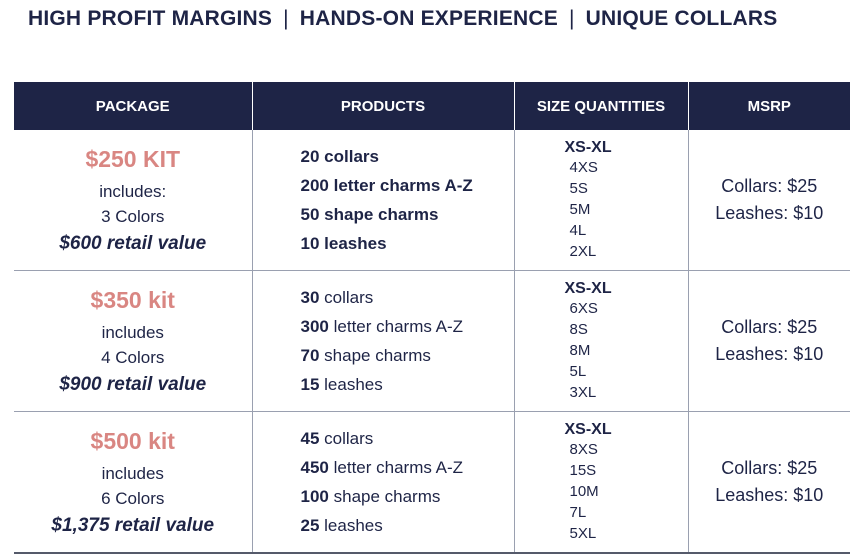  Describe the element at coordinates (133, 384) in the screenshot. I see `kit-retail-value: $900 retail value` at that location.